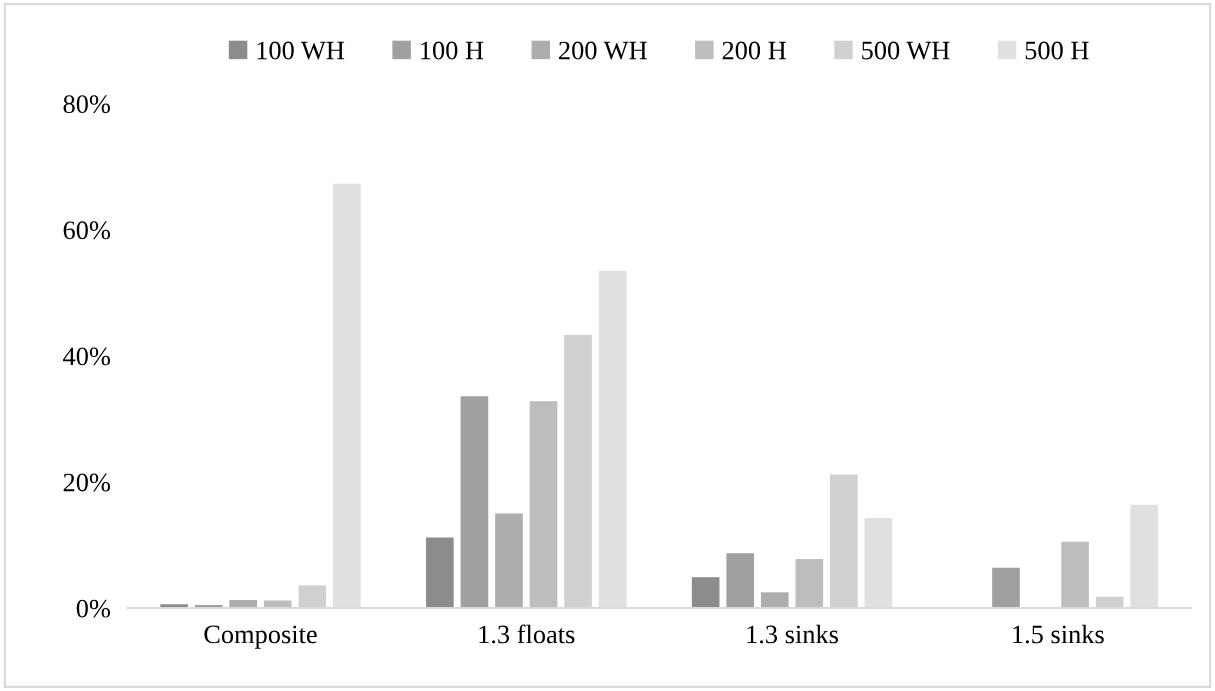  I want to click on y-tick-label: 80%, so click(87, 104).